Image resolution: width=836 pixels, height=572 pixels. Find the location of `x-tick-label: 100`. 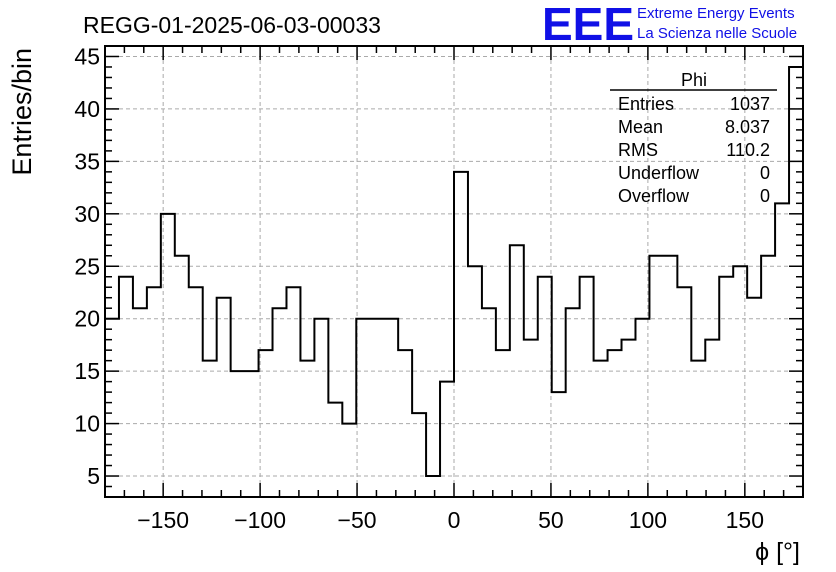

x-tick-label: 100 is located at coordinates (648, 520).